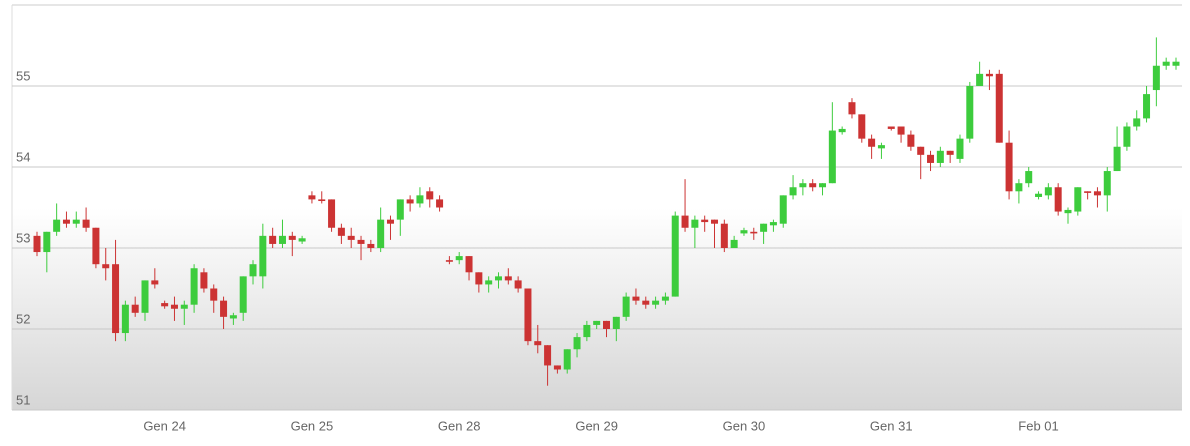 The width and height of the screenshot is (1190, 446). What do you see at coordinates (596, 425) in the screenshot?
I see `x-tick-label: Gen 29` at bounding box center [596, 425].